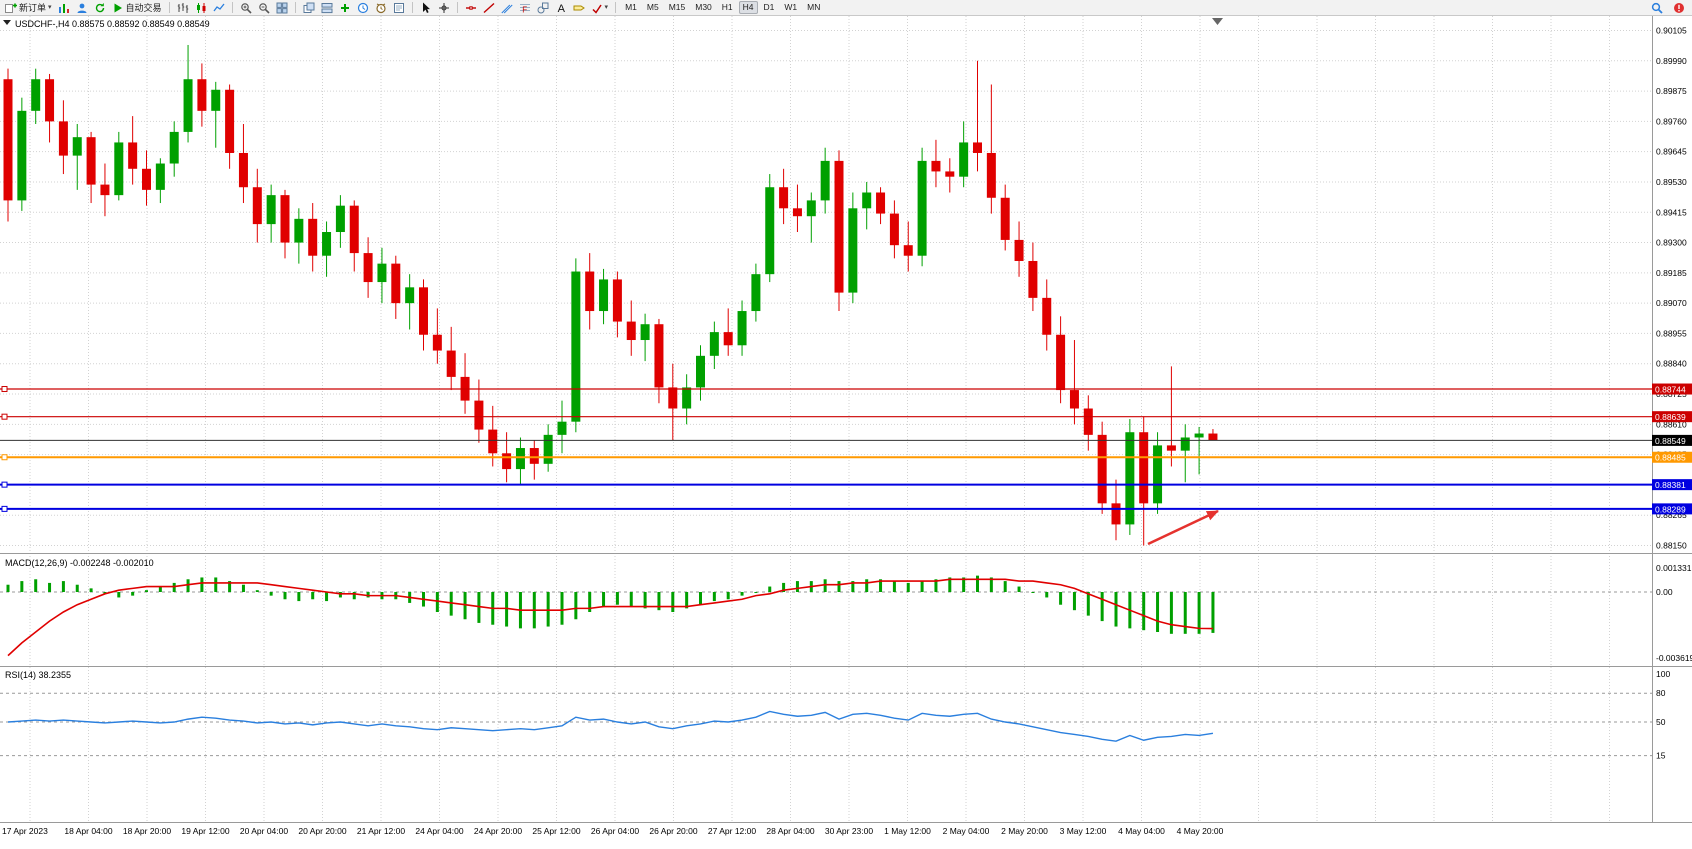  I want to click on fibonacci-tool-button: F, so click(525, 8).